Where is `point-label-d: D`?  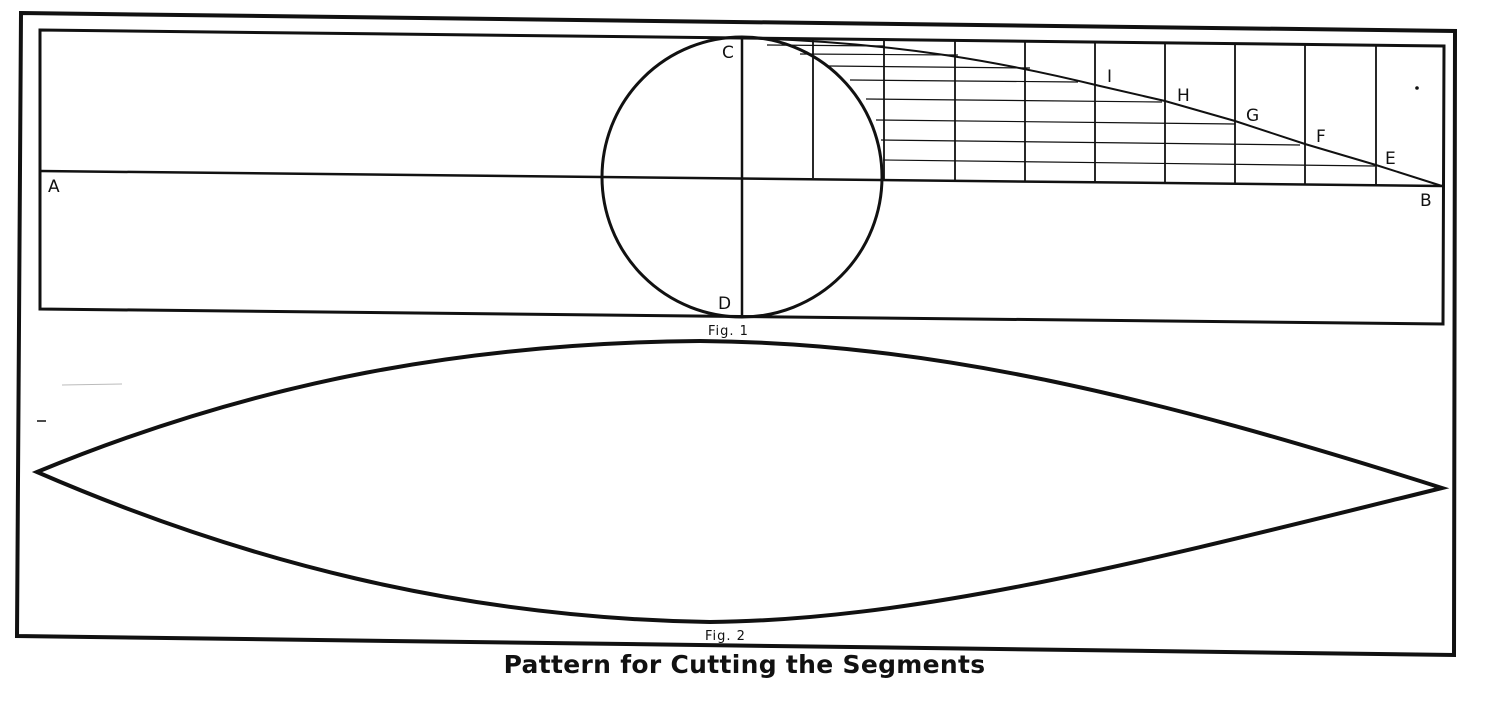
point-label-d: D is located at coordinates (724, 304).